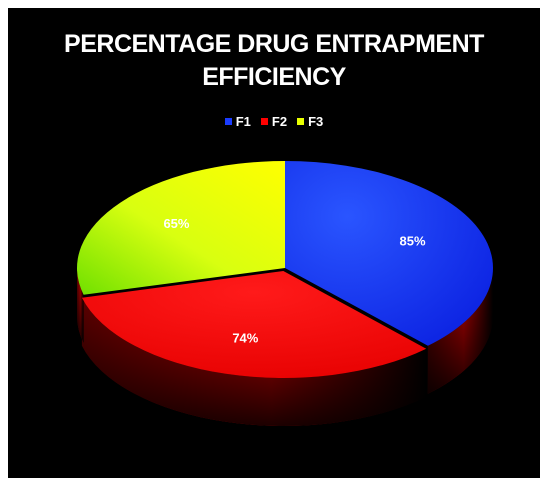 Image resolution: width=548 pixels, height=486 pixels. Describe the element at coordinates (176, 223) in the screenshot. I see `data-label-f3: 65%` at that location.